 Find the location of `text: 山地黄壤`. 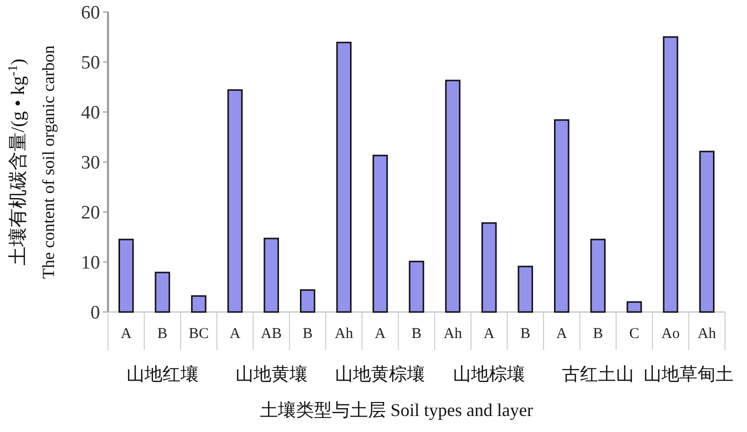

text: 山地黄壤 is located at coordinates (271, 374).